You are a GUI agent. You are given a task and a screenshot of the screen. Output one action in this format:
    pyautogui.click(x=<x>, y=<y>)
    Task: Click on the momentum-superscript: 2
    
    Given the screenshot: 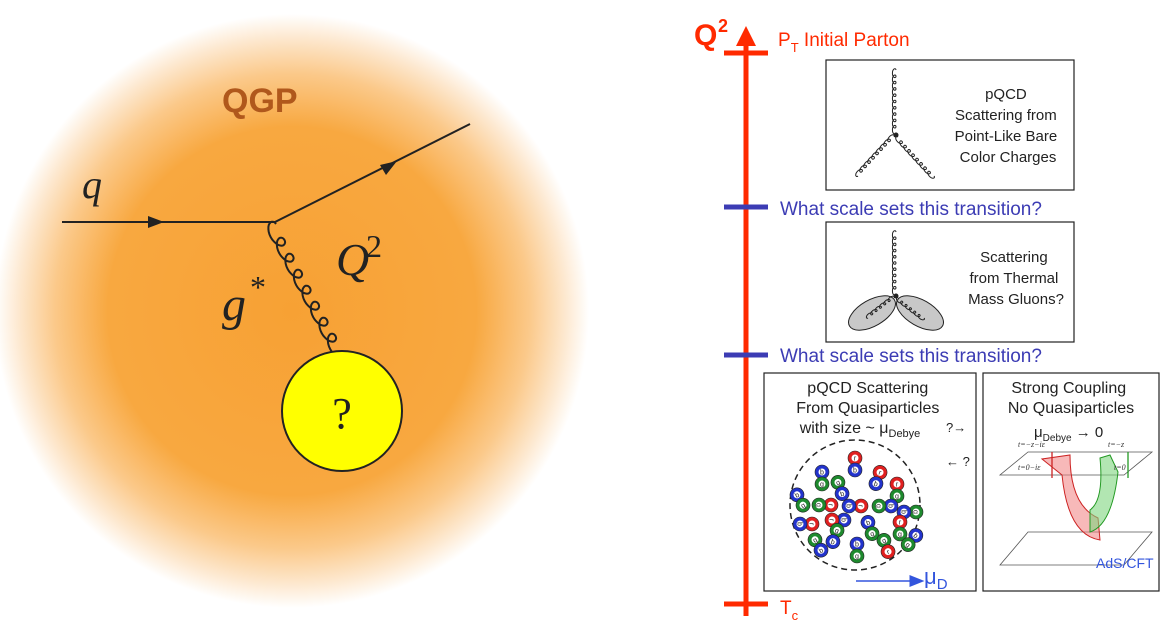 What is the action you would take?
    pyautogui.click(x=374, y=246)
    